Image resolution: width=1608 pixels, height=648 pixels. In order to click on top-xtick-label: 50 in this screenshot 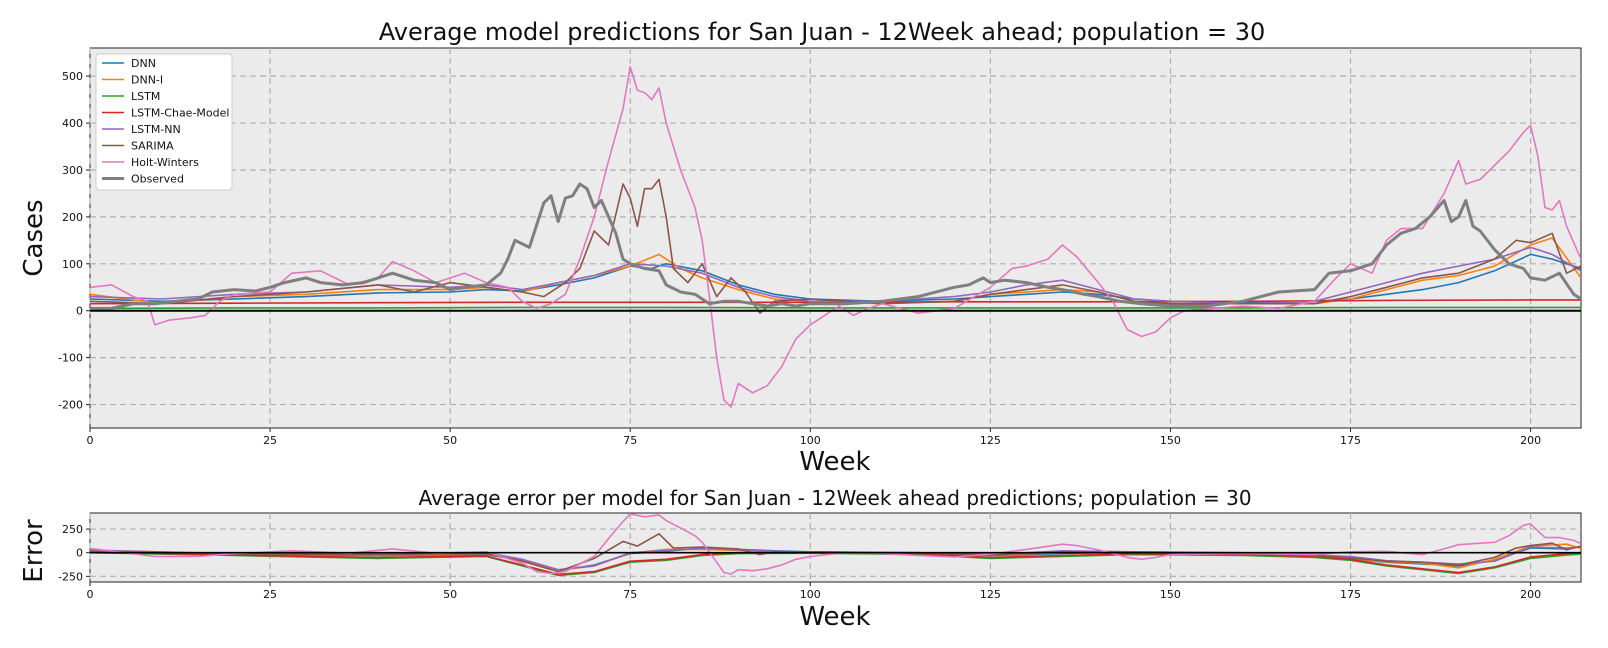, I will do `click(450, 440)`.